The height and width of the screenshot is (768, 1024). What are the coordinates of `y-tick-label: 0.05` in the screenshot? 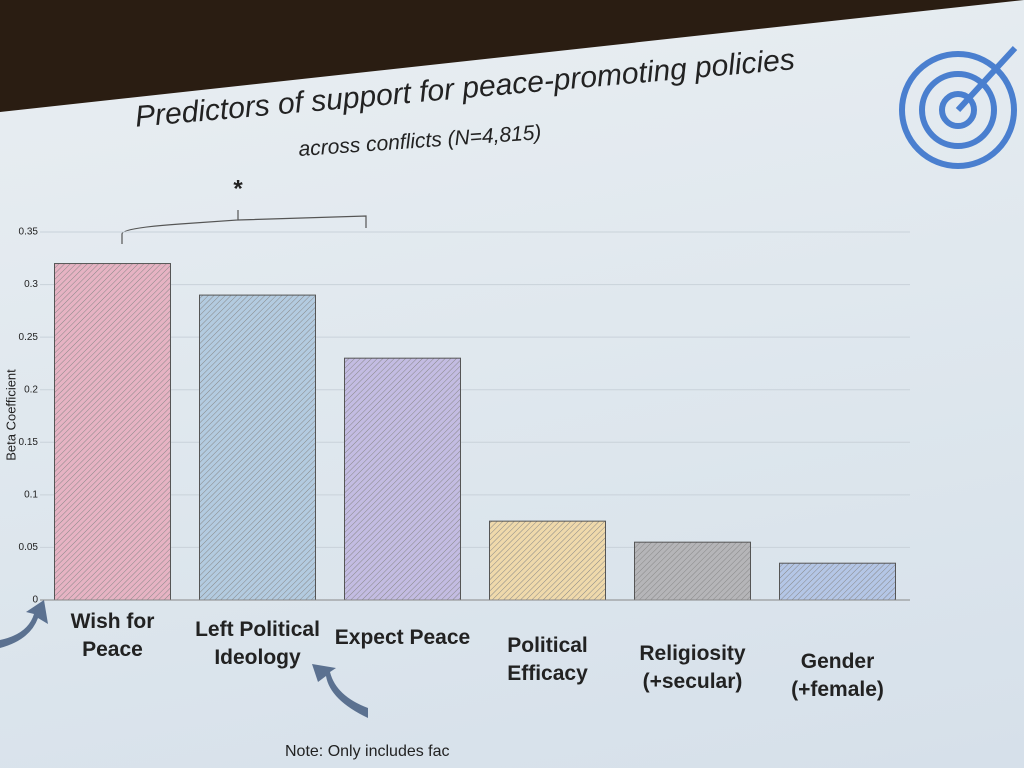 It's located at (29, 547).